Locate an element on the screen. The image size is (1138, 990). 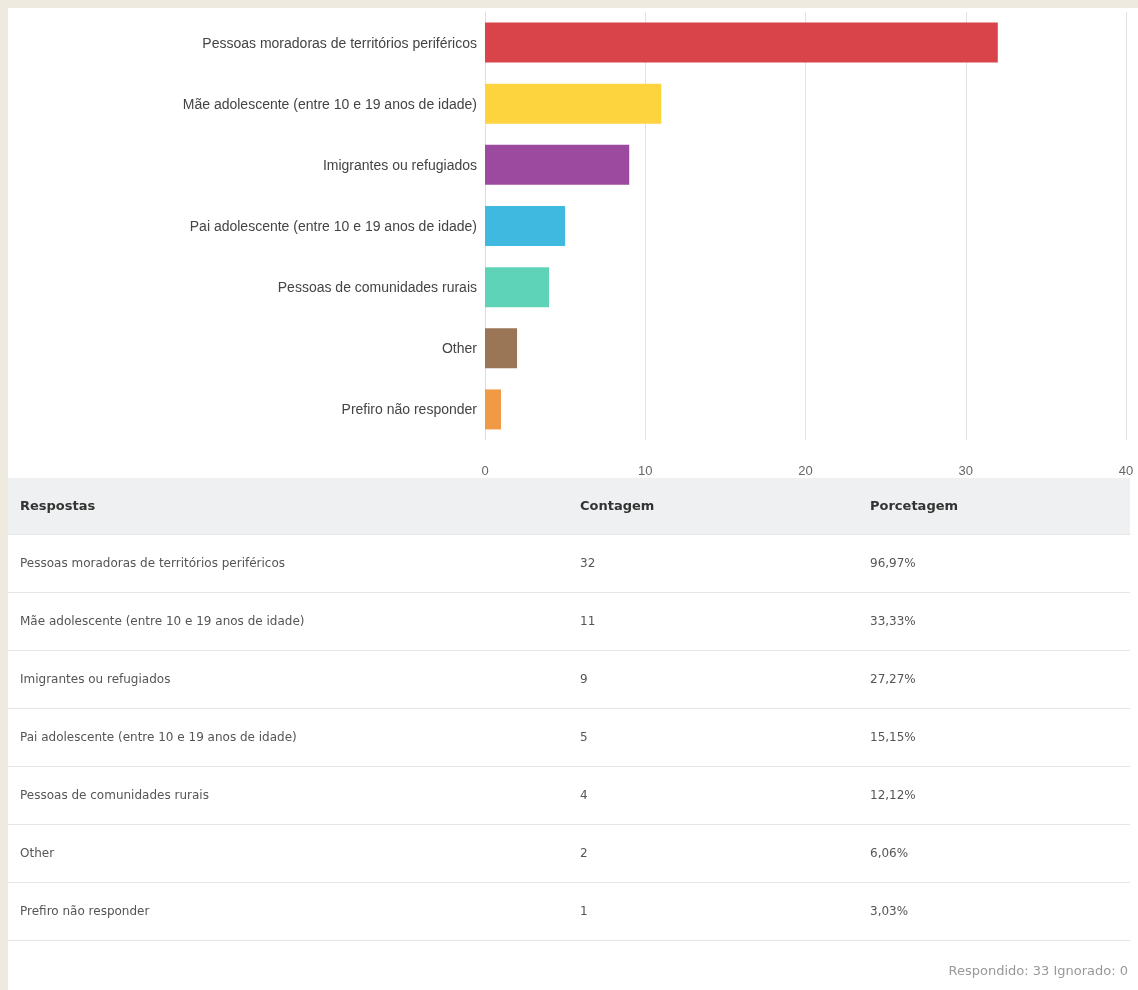
text: Respondido: 33 Ignorado: 0 is located at coordinates (1038, 969).